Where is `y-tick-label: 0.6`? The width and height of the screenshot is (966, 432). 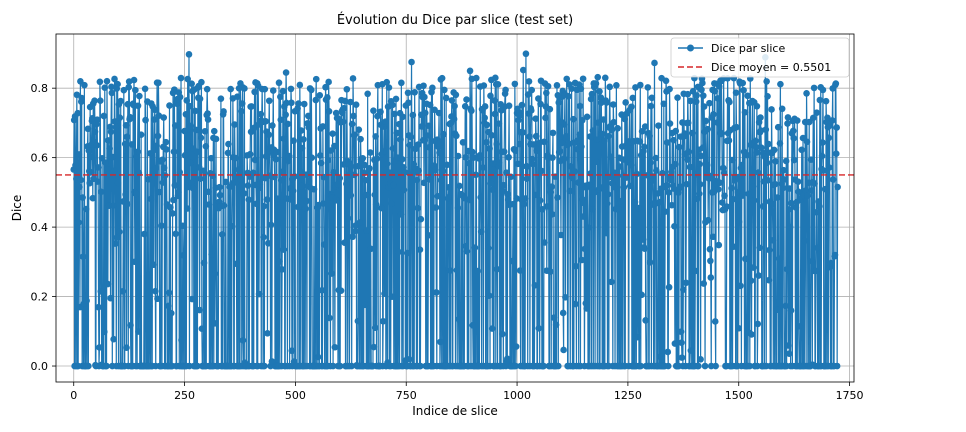 y-tick-label: 0.6 is located at coordinates (40, 158).